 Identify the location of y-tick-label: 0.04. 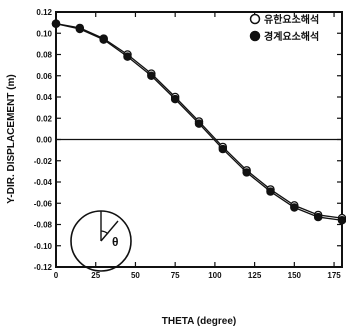
(44, 97).